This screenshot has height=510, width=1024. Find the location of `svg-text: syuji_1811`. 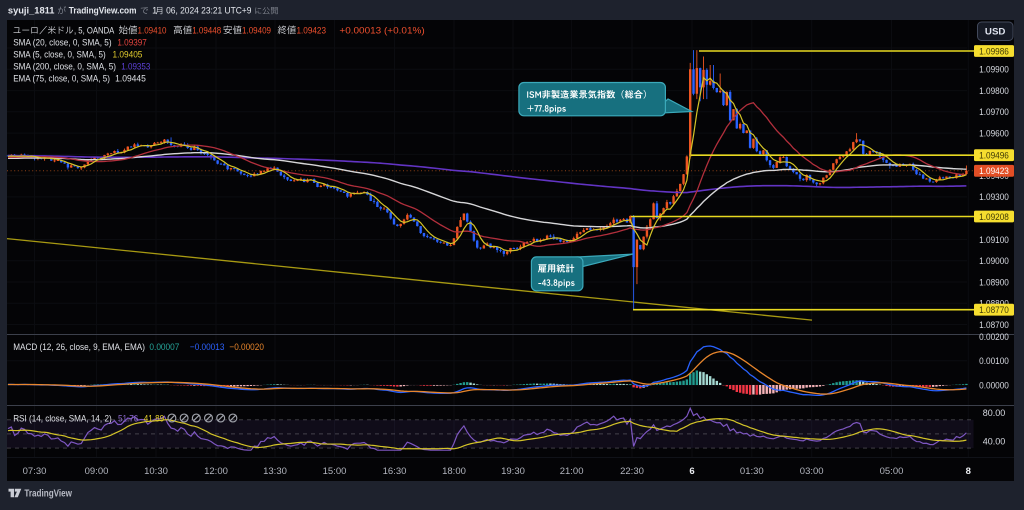

svg-text: syuji_1811 is located at coordinates (31, 11).